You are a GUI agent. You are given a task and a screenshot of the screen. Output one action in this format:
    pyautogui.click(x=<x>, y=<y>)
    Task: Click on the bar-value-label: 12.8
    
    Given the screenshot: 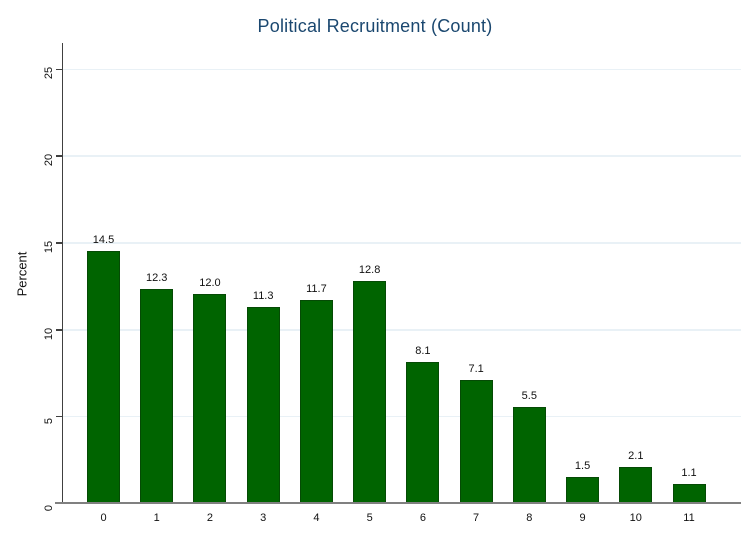 What is the action you would take?
    pyautogui.click(x=369, y=269)
    